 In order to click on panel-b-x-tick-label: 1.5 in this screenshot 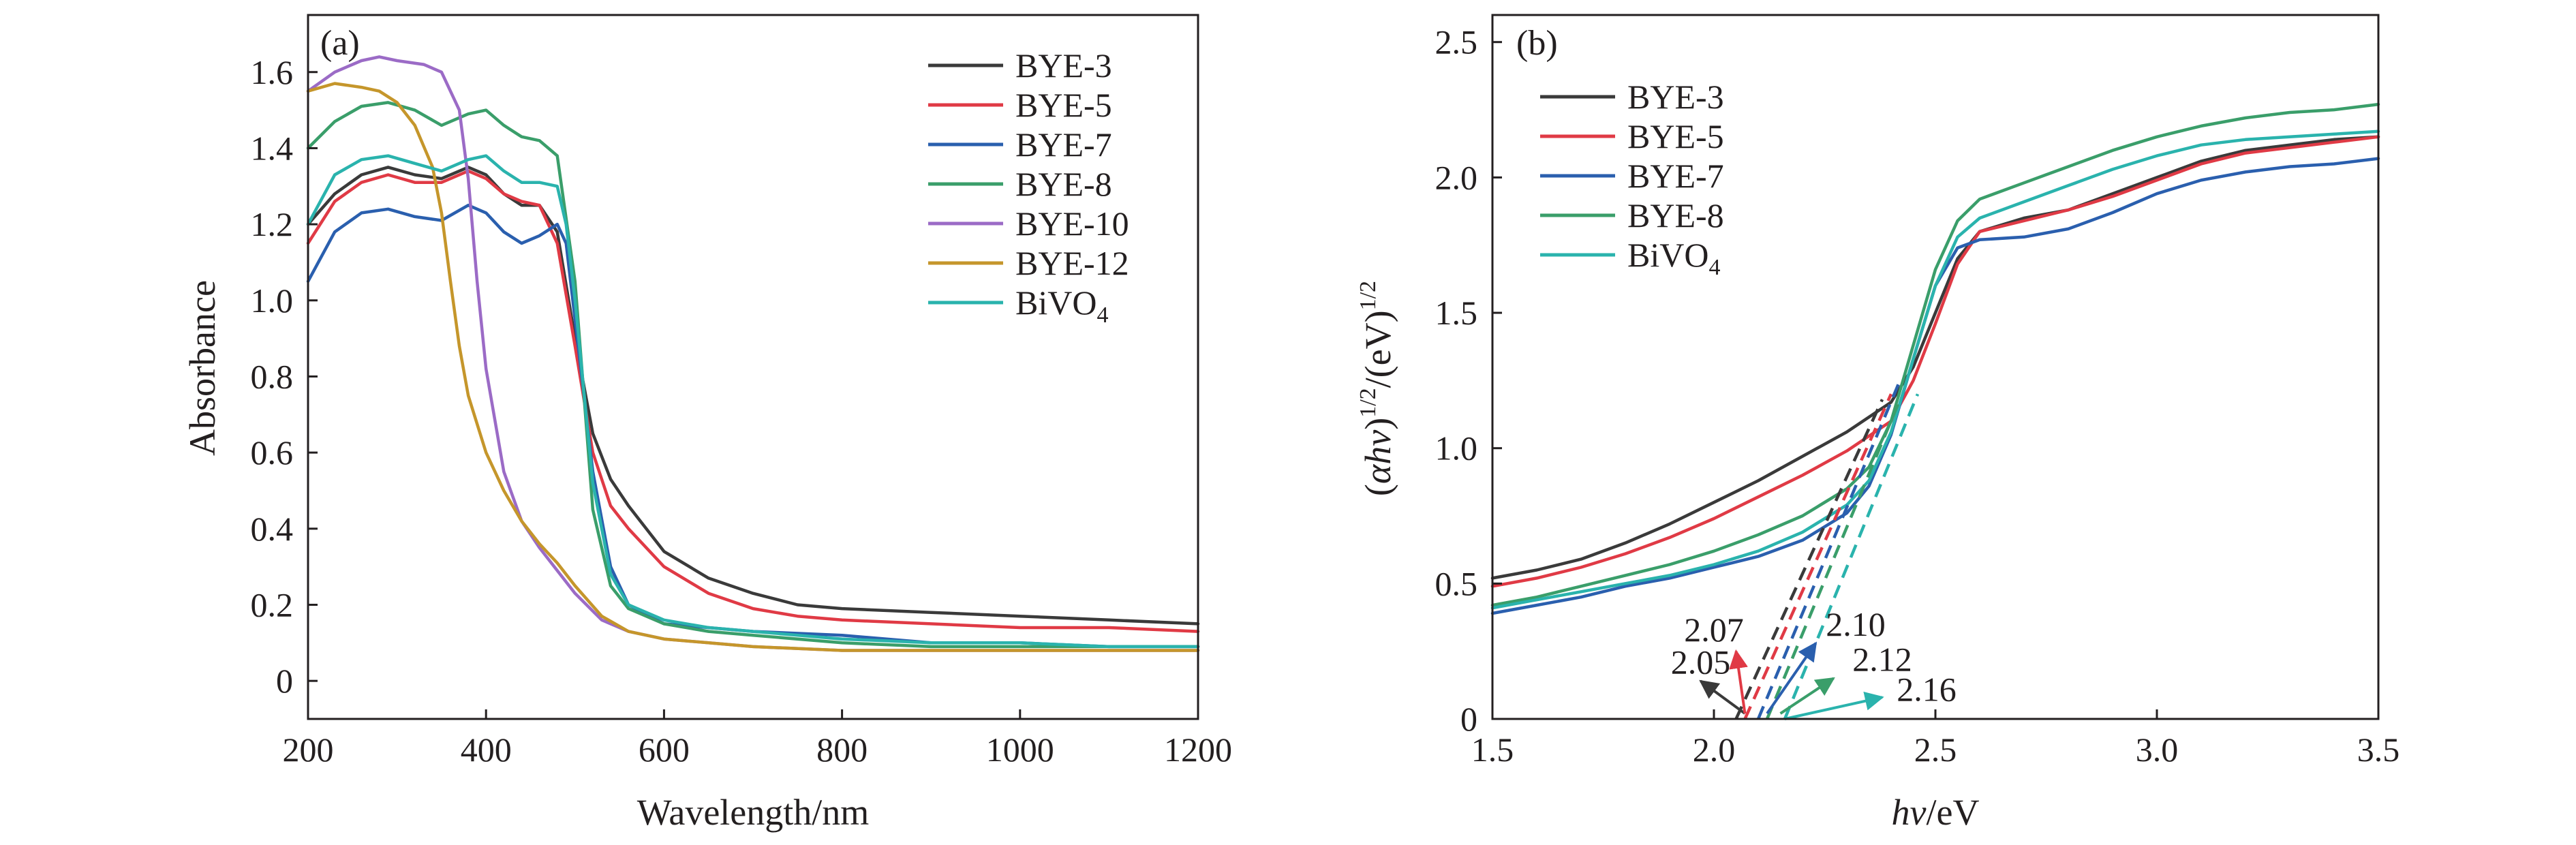, I will do `click(1492, 750)`.